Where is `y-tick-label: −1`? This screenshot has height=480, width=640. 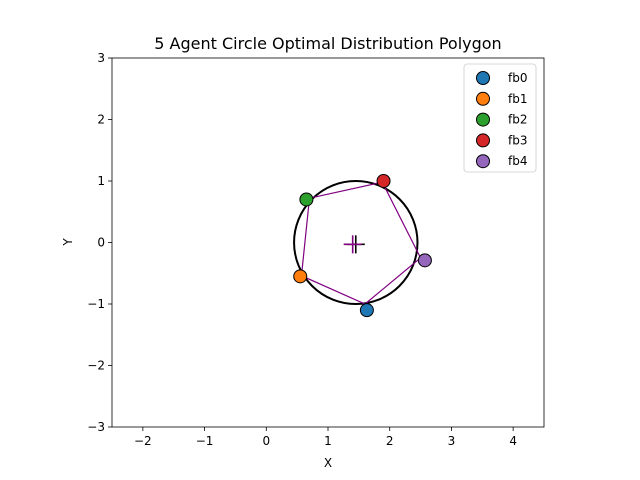
y-tick-label: −1 is located at coordinates (96, 304).